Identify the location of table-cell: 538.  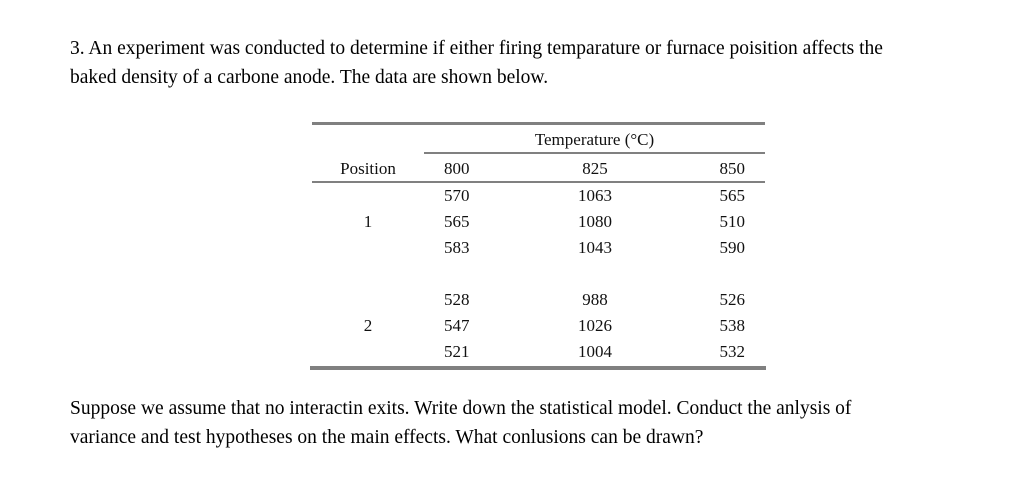
(732, 325).